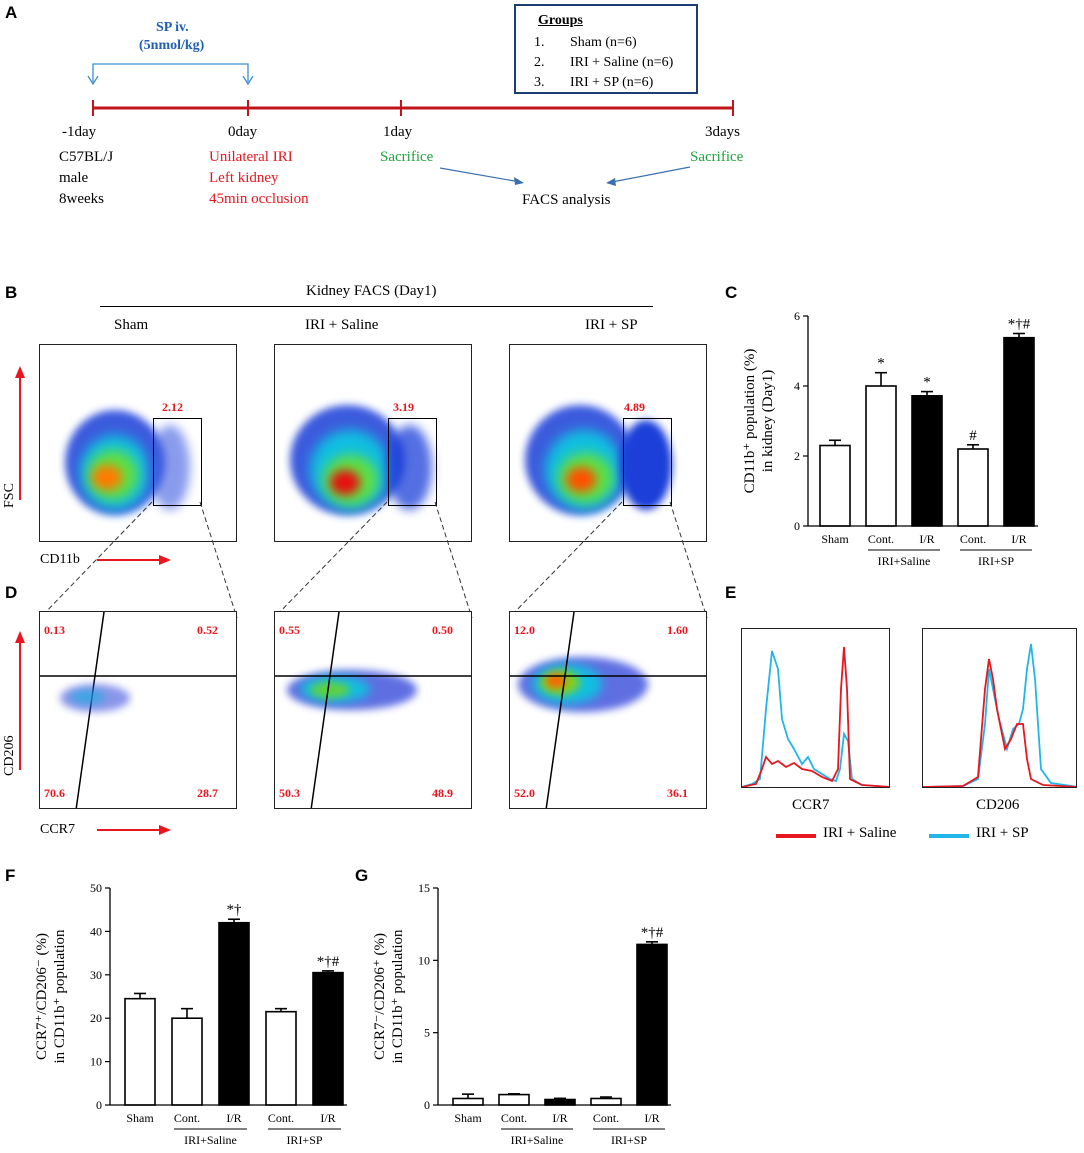 The width and height of the screenshot is (1084, 1153). I want to click on hist-label-ccr7: CCR7, so click(811, 805).